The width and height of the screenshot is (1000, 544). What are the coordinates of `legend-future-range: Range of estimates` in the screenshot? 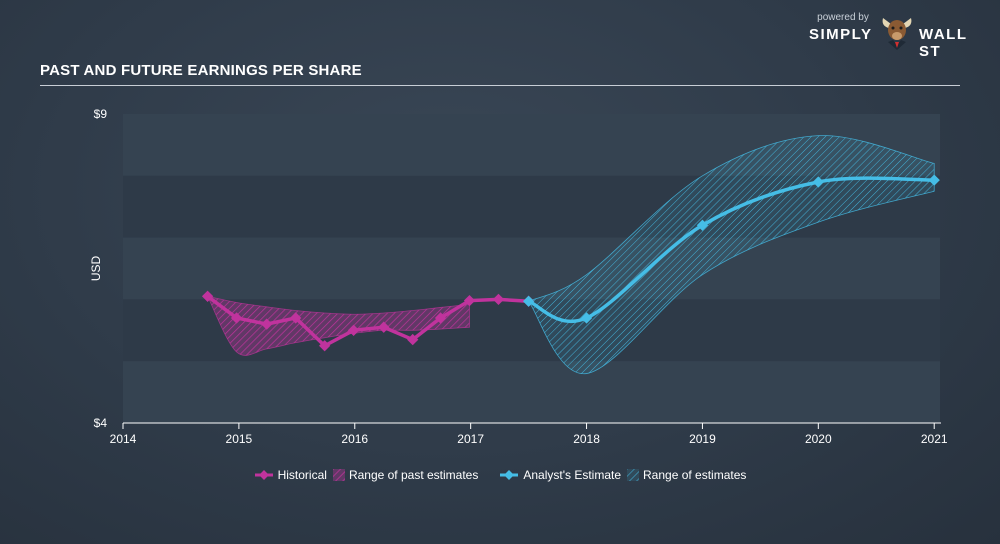 It's located at (686, 475).